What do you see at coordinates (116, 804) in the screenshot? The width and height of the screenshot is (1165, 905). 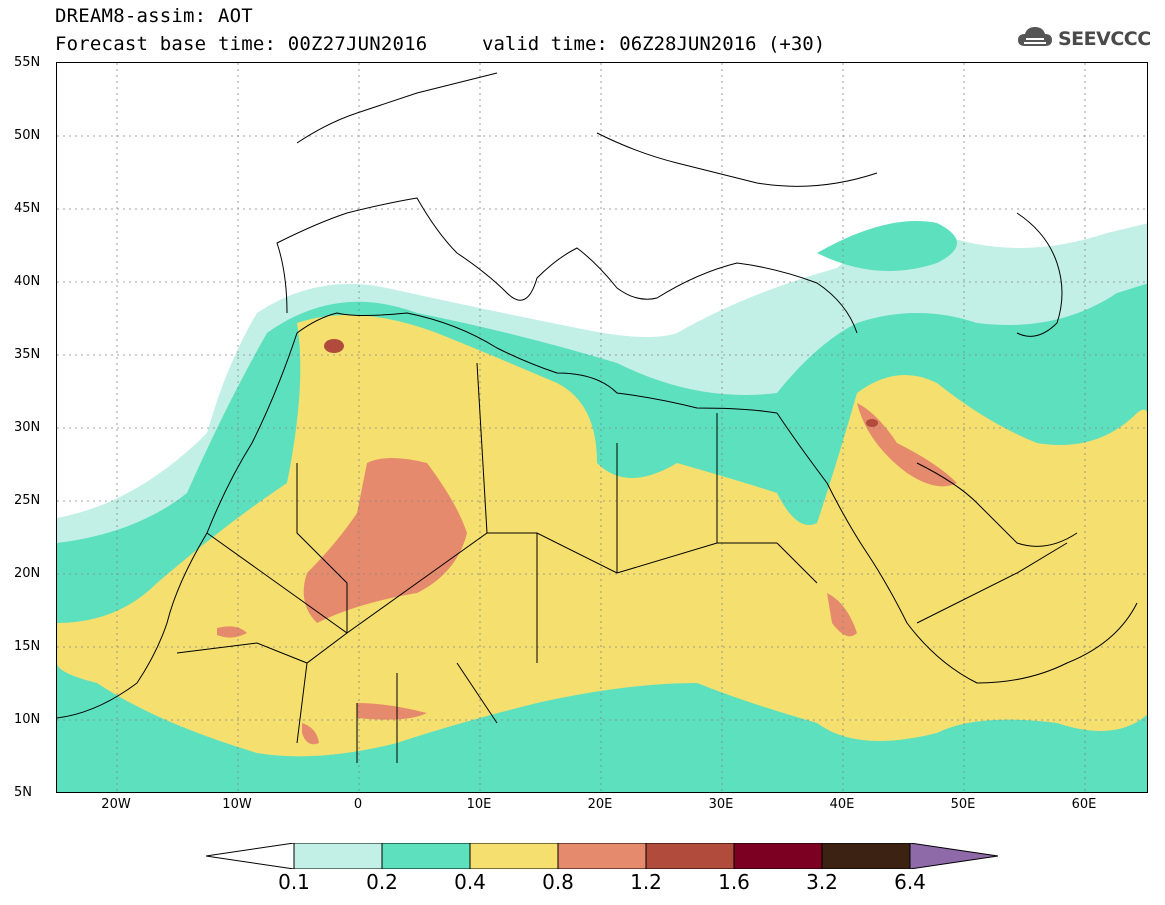 I see `lon-label-20w: 20W` at bounding box center [116, 804].